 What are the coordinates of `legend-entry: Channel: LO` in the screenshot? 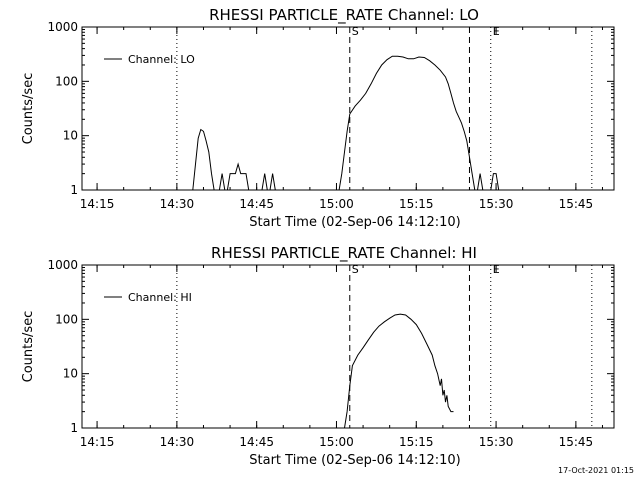 It's located at (161, 59).